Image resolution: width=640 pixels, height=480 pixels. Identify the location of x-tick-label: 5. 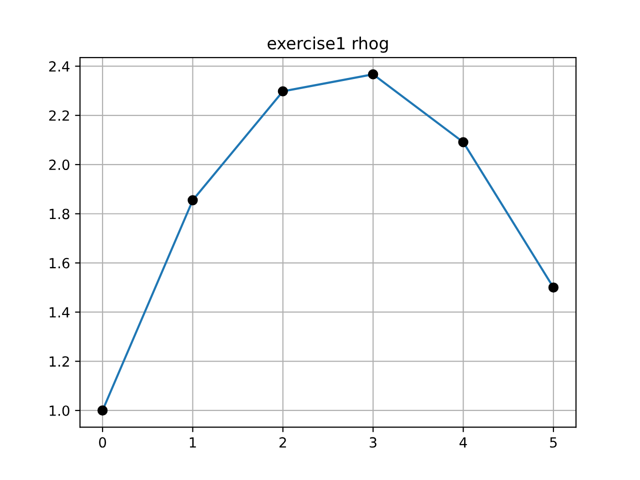
(553, 442).